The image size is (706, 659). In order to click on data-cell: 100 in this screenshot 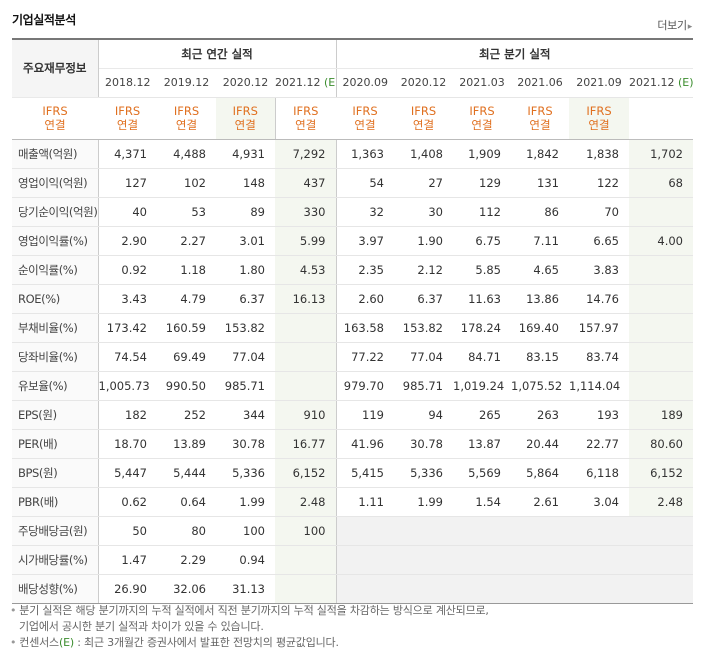, I will do `click(245, 530)`.